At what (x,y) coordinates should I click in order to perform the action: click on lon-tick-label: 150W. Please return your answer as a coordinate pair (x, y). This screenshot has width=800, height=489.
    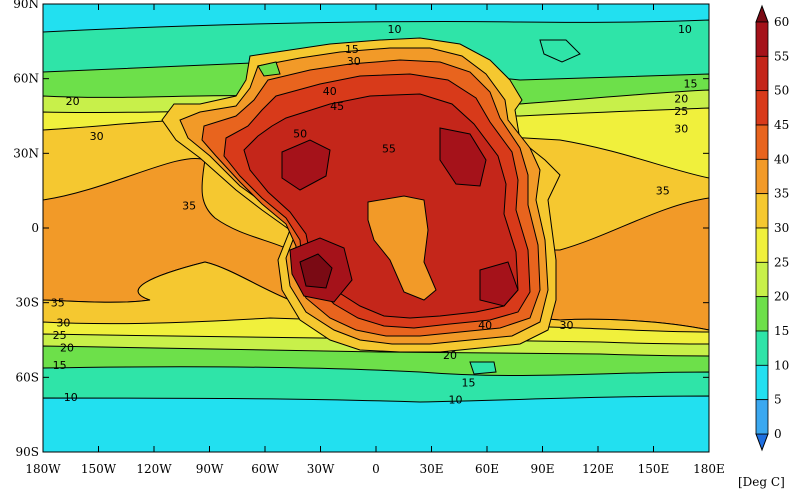
    Looking at the image, I should click on (99, 469).